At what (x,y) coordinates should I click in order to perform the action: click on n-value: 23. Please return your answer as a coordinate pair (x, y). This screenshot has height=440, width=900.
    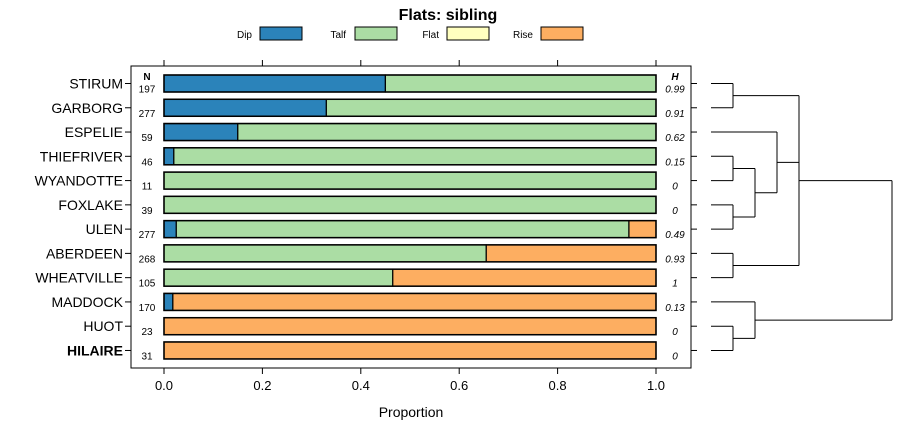
    Looking at the image, I should click on (147, 332).